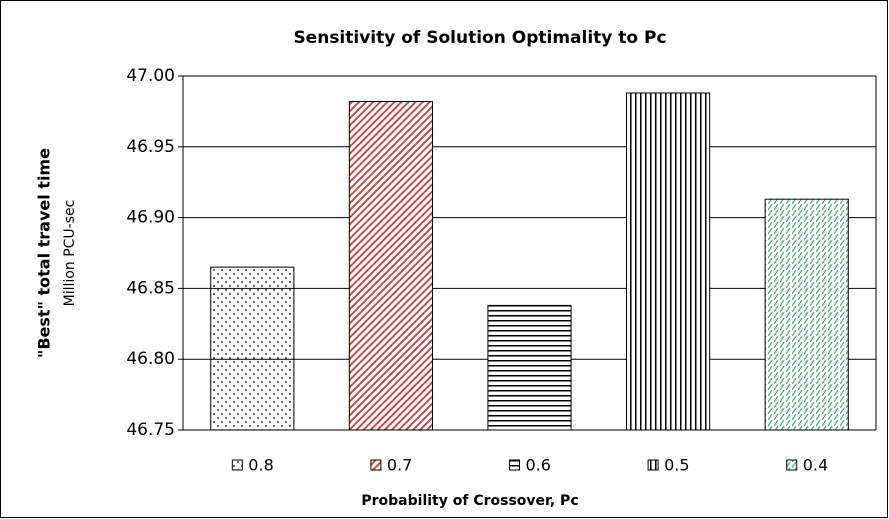  I want to click on legend-label: 0.5, so click(676, 465).